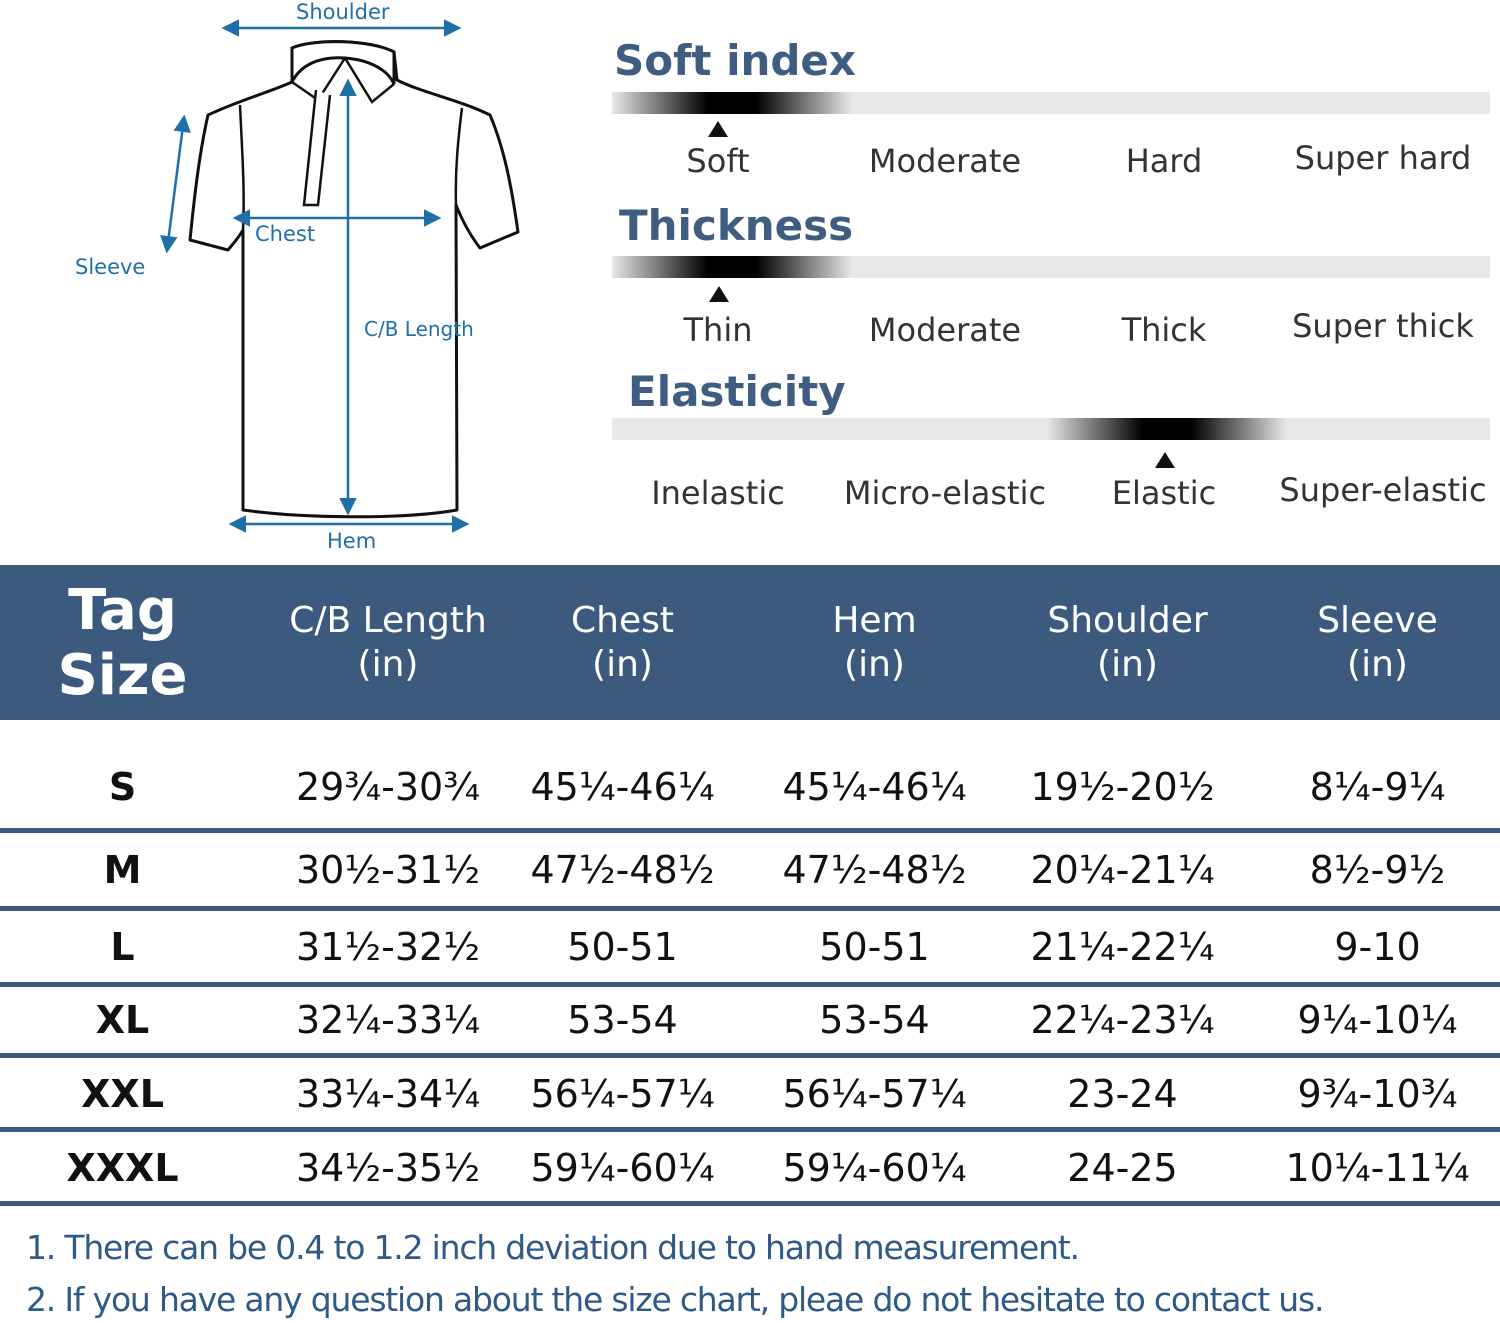  Describe the element at coordinates (1127, 642) in the screenshot. I see `column-header: Shoulder (in)` at that location.